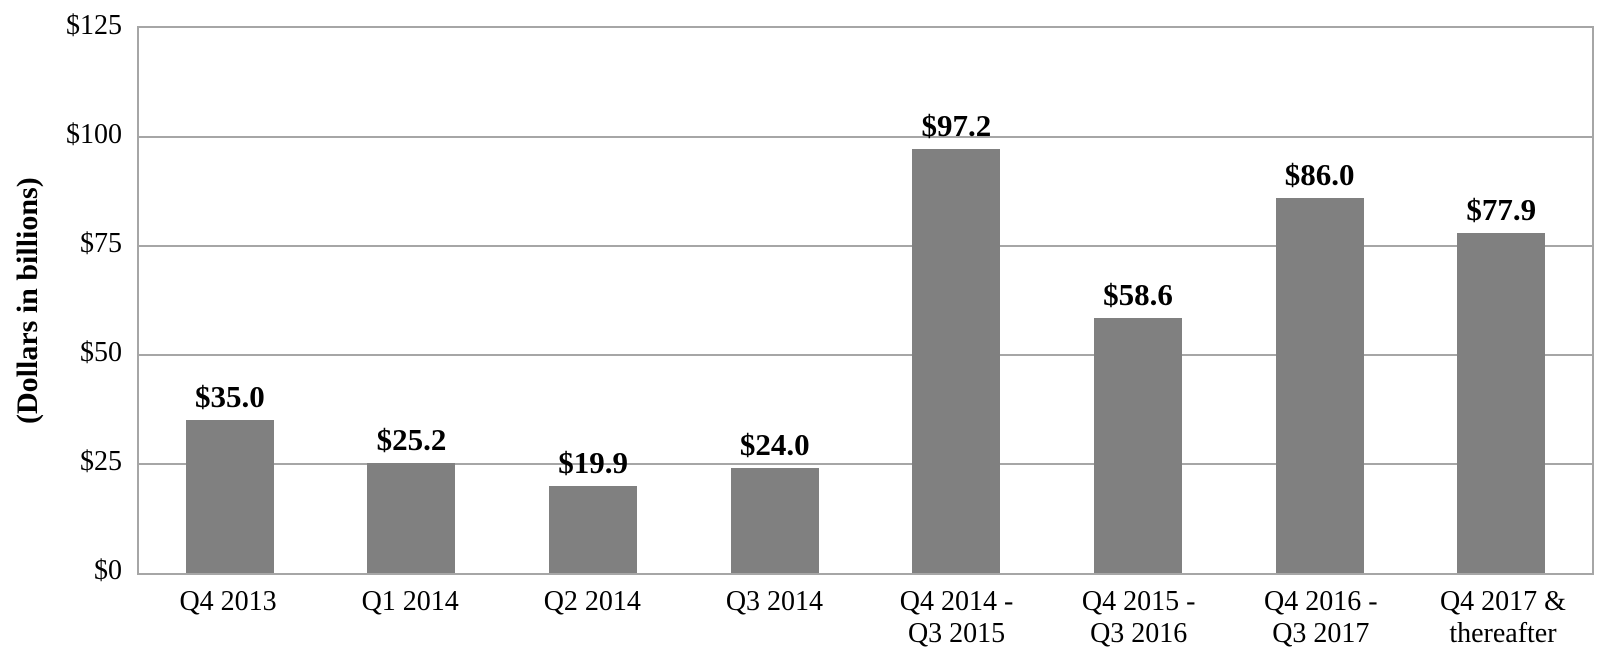 This screenshot has height=669, width=1600. Describe the element at coordinates (592, 601) in the screenshot. I see `x-category-label: Q2 2014` at that location.